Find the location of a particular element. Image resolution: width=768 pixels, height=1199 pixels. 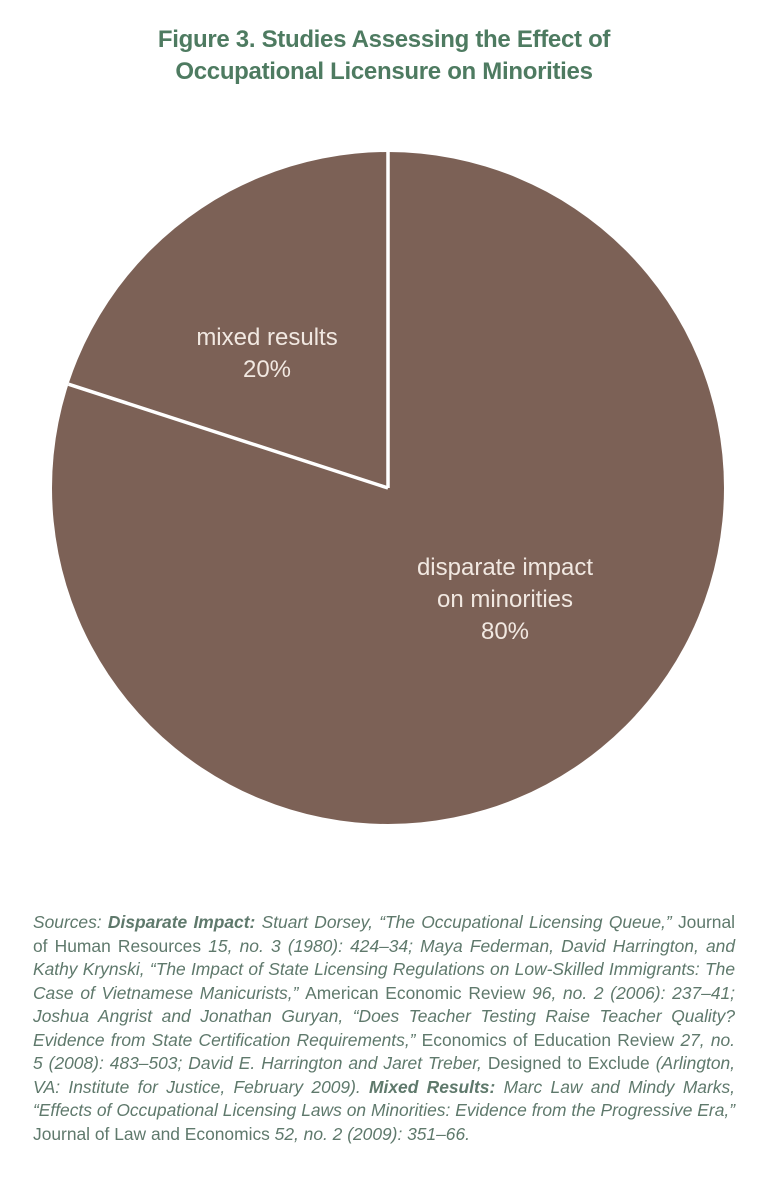

pie-slice-label: 20% is located at coordinates (267, 369).